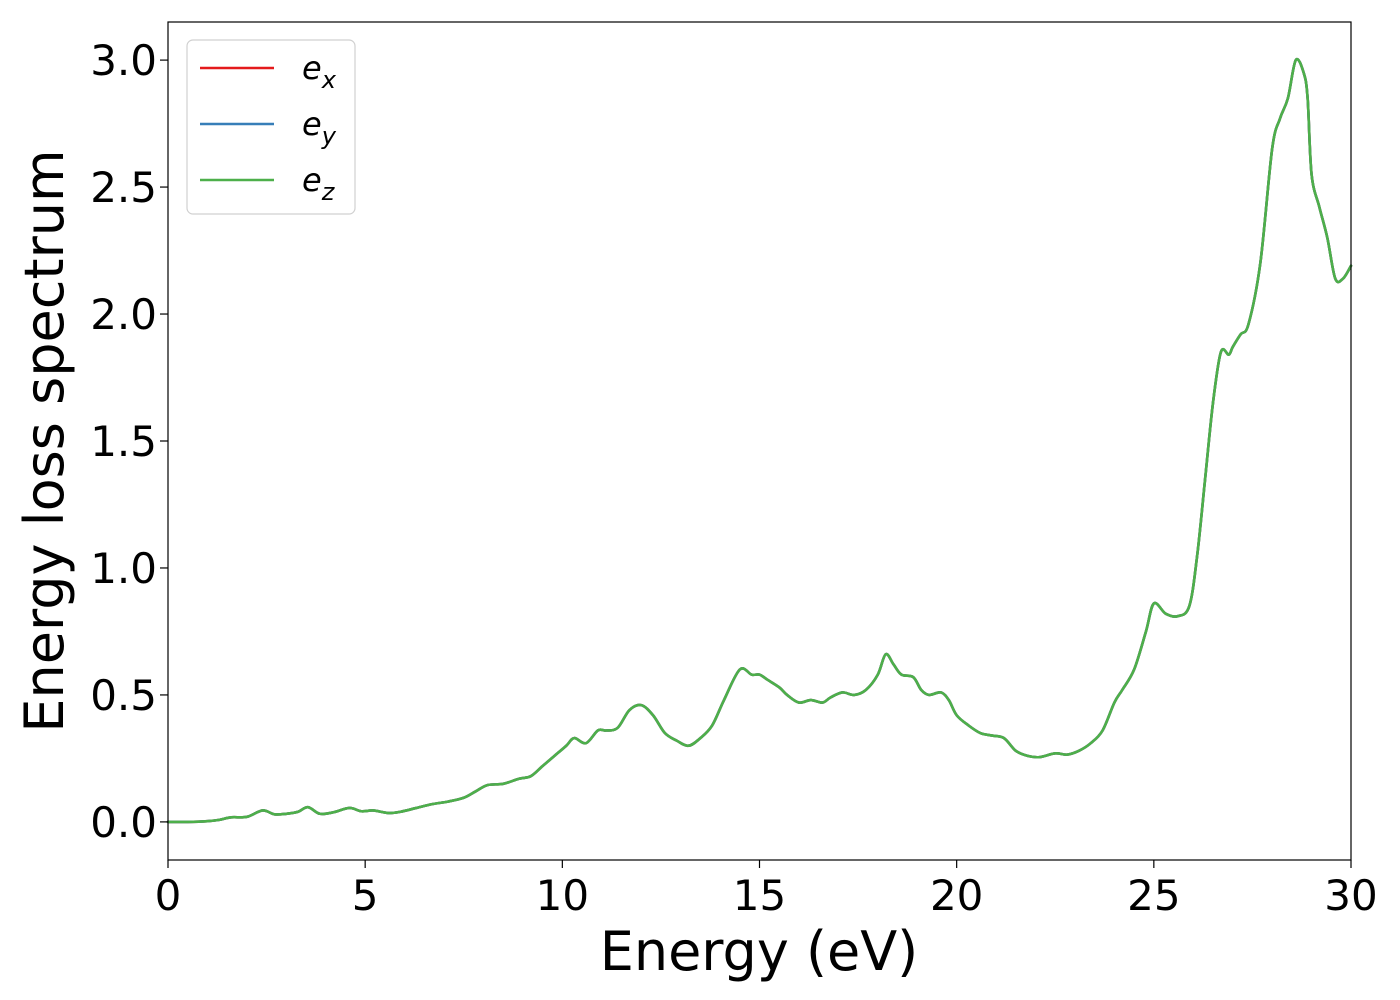 Image resolution: width=1400 pixels, height=1000 pixels. Describe the element at coordinates (271, 127) in the screenshot. I see `legend-box` at that location.